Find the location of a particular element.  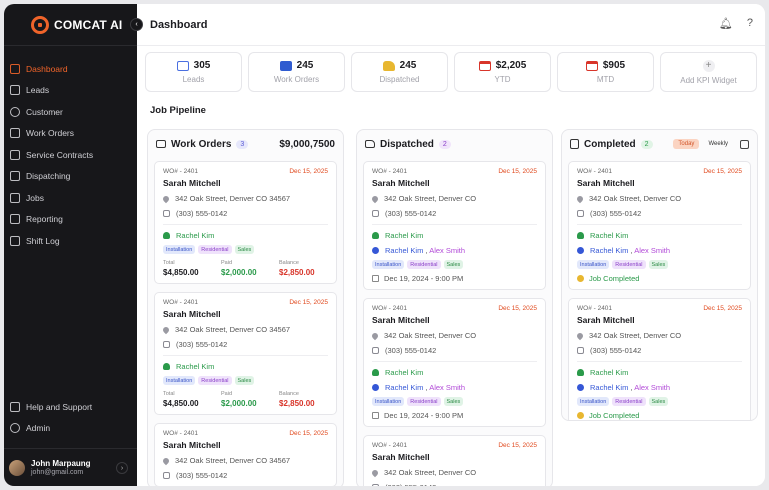

column-title: Dispatched is located at coordinates (407, 144).